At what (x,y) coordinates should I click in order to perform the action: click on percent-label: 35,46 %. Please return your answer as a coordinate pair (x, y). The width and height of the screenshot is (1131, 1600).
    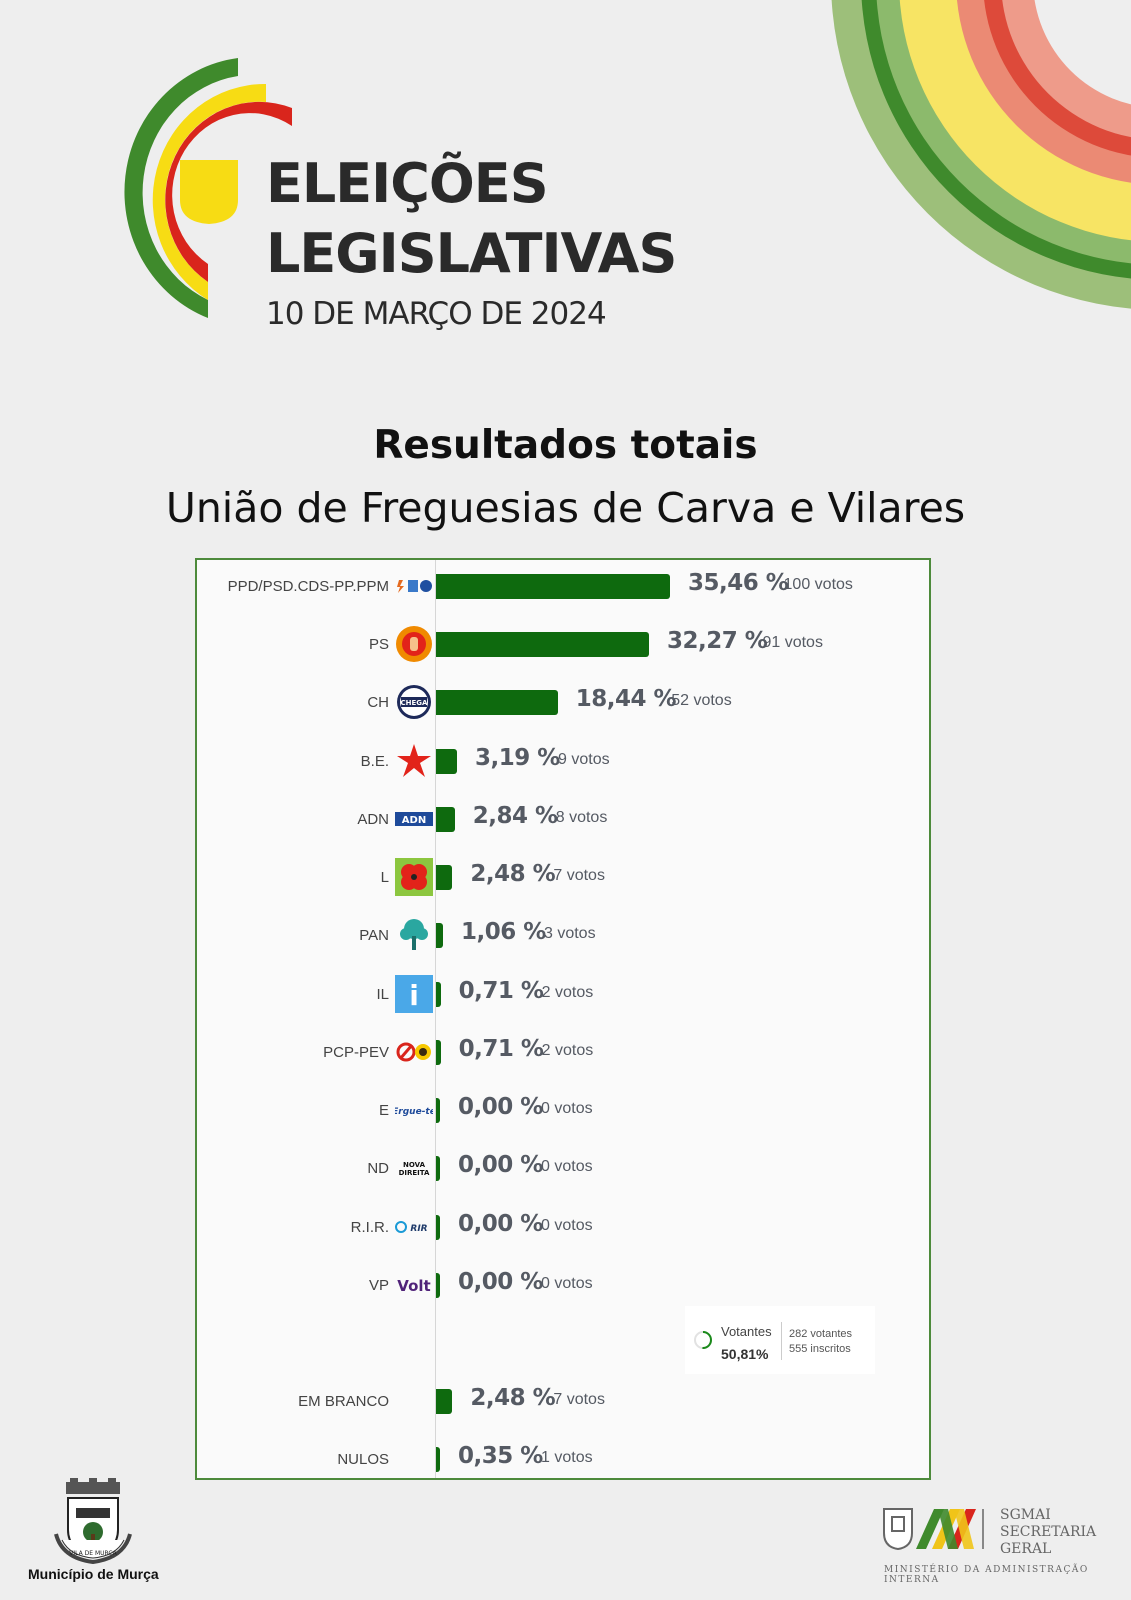
    Looking at the image, I should click on (738, 583).